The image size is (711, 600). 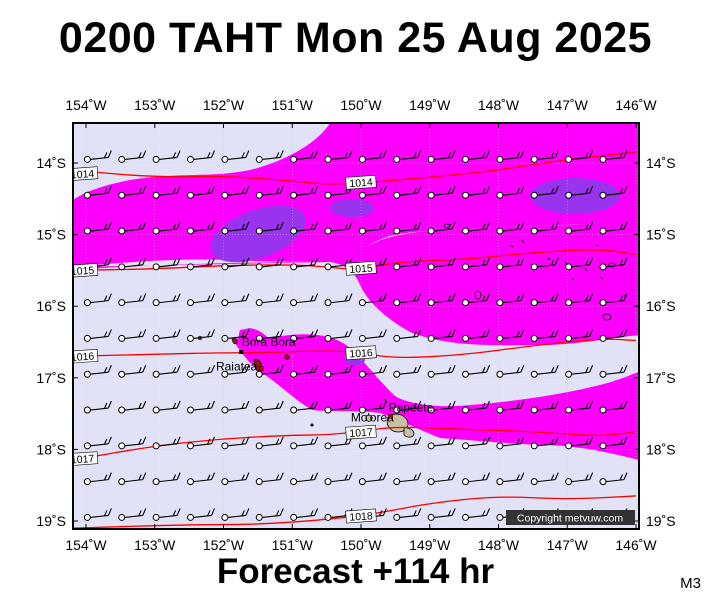 I want to click on lon-label-bottom: 154˚W, so click(x=86, y=545).